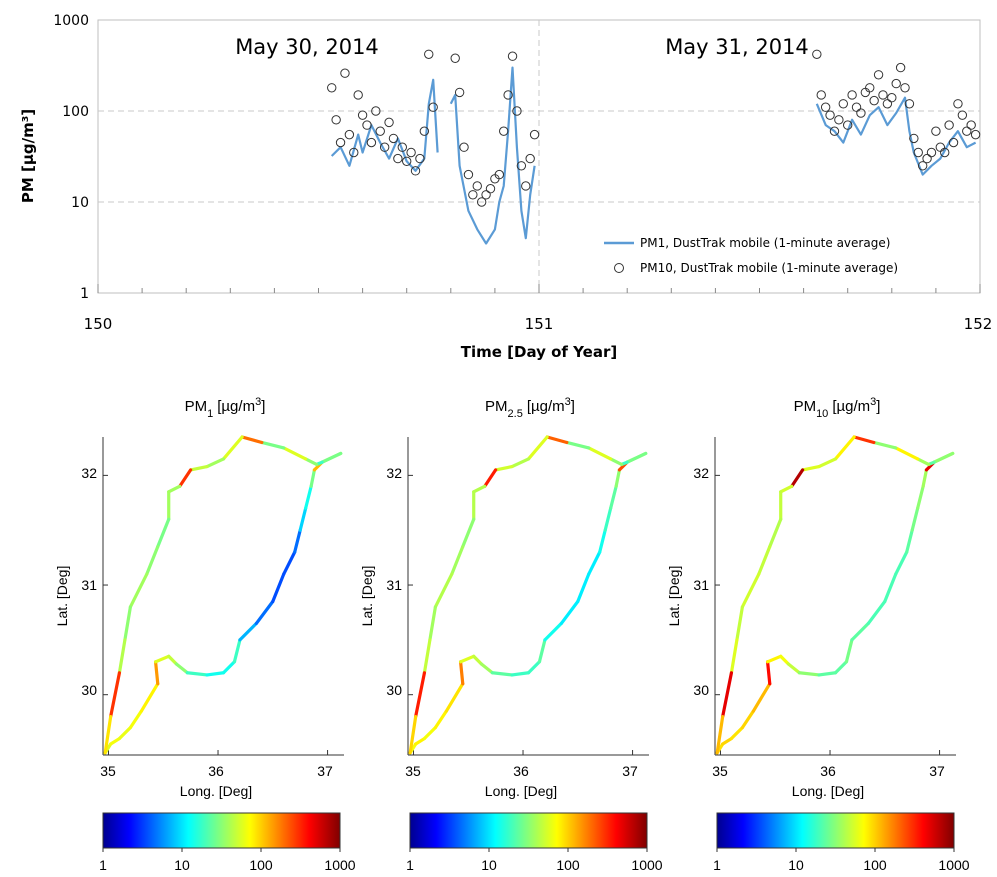 Image resolution: width=997 pixels, height=877 pixels. I want to click on panel-title: PM10 [µg/m3], so click(837, 408).